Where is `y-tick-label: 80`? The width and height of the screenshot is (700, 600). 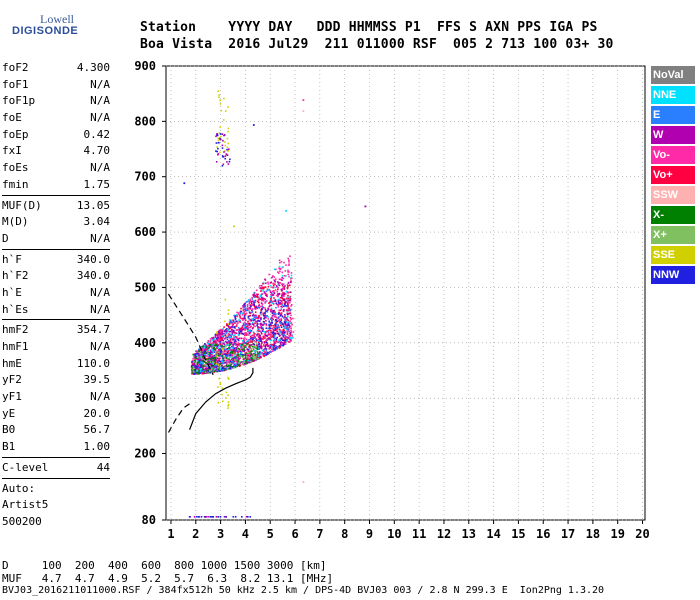
y-tick-label: 80 is located at coordinates (149, 520).